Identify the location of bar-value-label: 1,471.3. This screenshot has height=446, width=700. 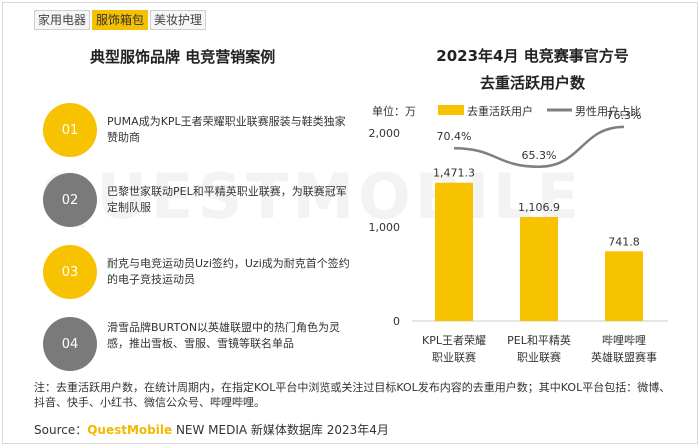
(454, 173).